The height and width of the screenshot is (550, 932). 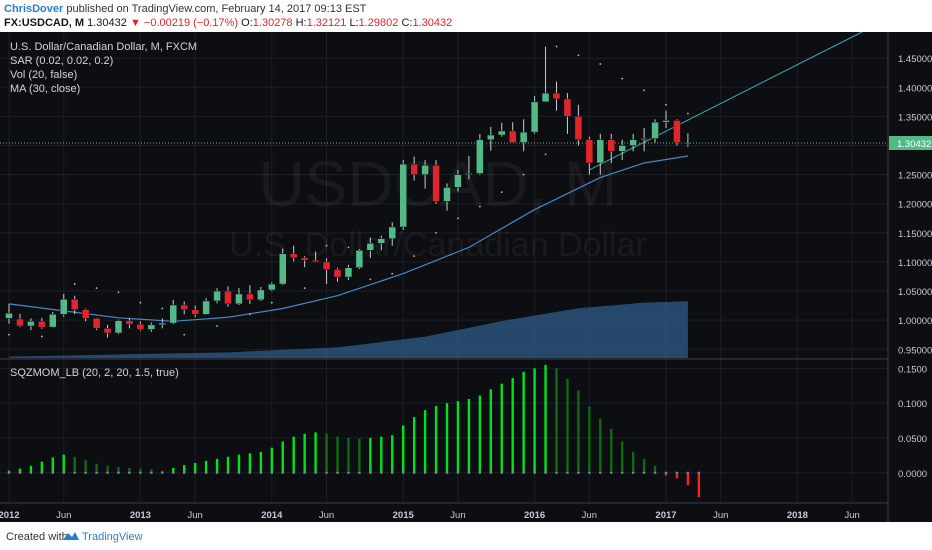 I want to click on legend-ma: MA (30, close), so click(x=45, y=89).